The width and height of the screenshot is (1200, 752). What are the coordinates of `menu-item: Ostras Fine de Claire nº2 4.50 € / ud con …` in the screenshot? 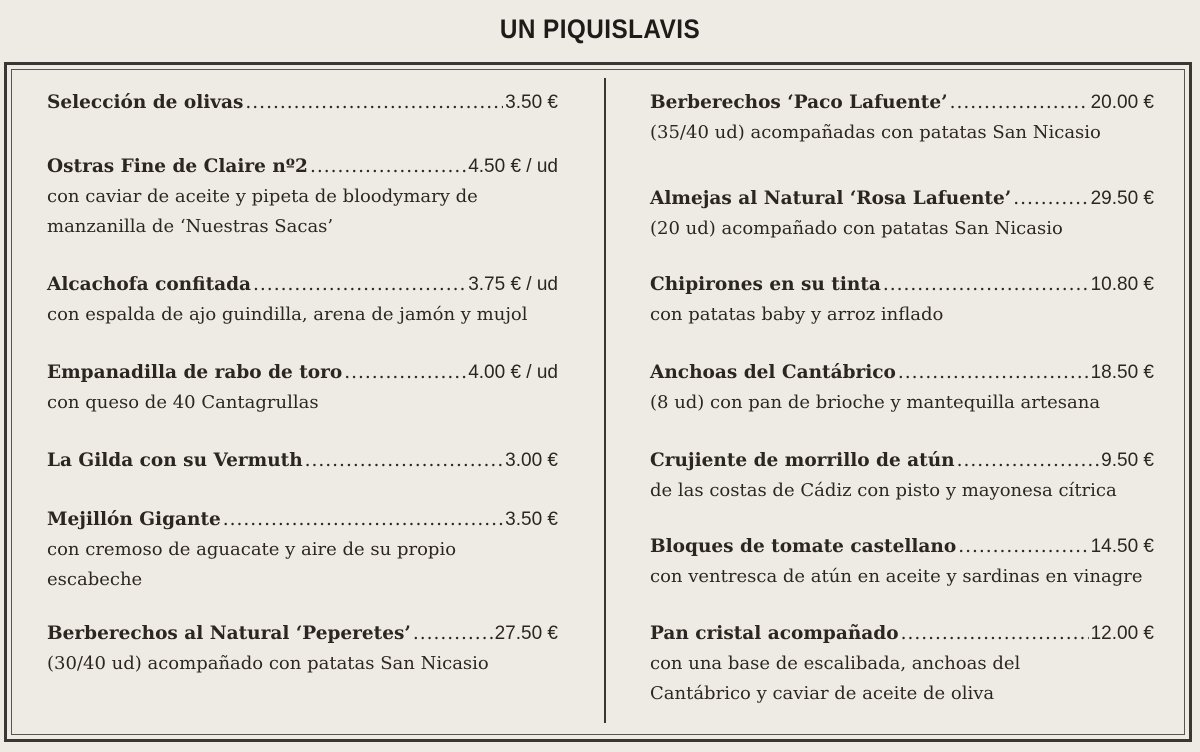 It's located at (302, 197).